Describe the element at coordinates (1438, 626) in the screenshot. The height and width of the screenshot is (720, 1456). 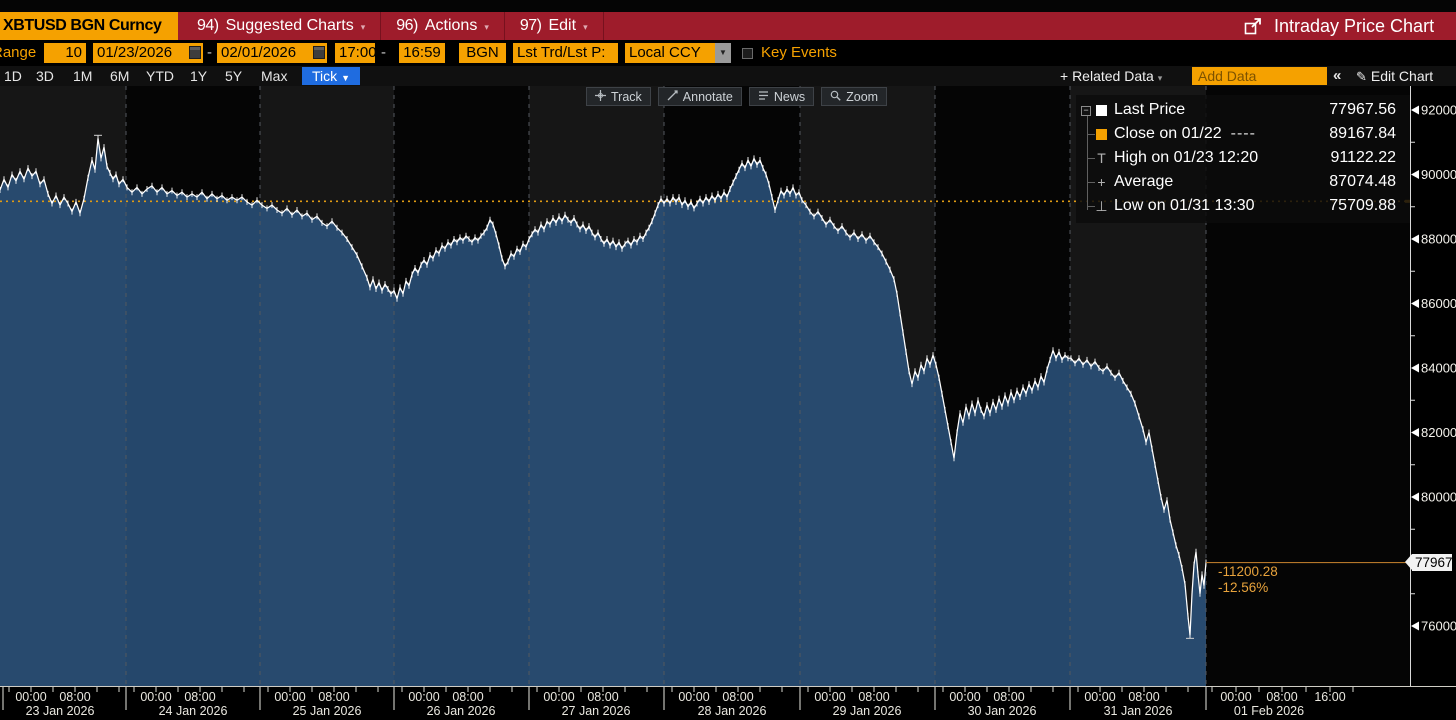
I see `y-axis-label: 76000` at that location.